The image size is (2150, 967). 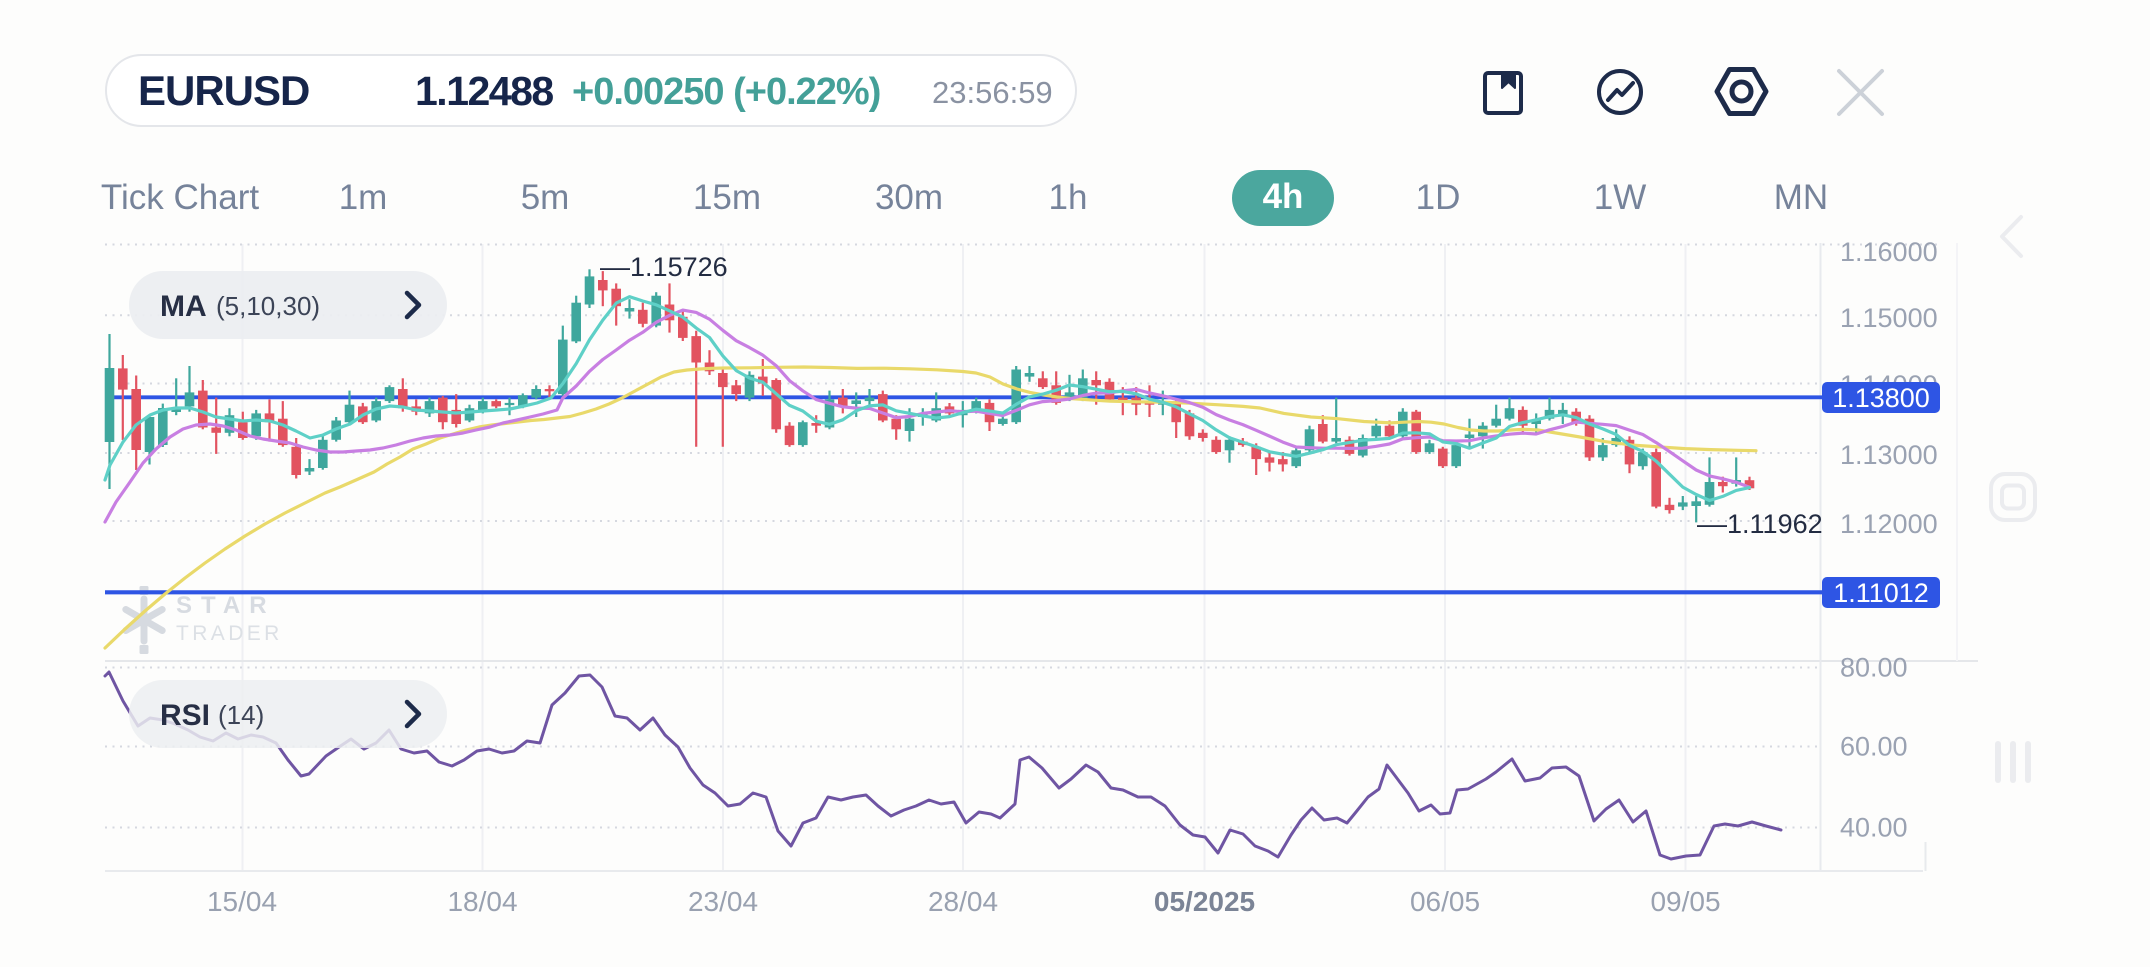 What do you see at coordinates (1881, 398) in the screenshot?
I see `svg-text: 1.13800` at bounding box center [1881, 398].